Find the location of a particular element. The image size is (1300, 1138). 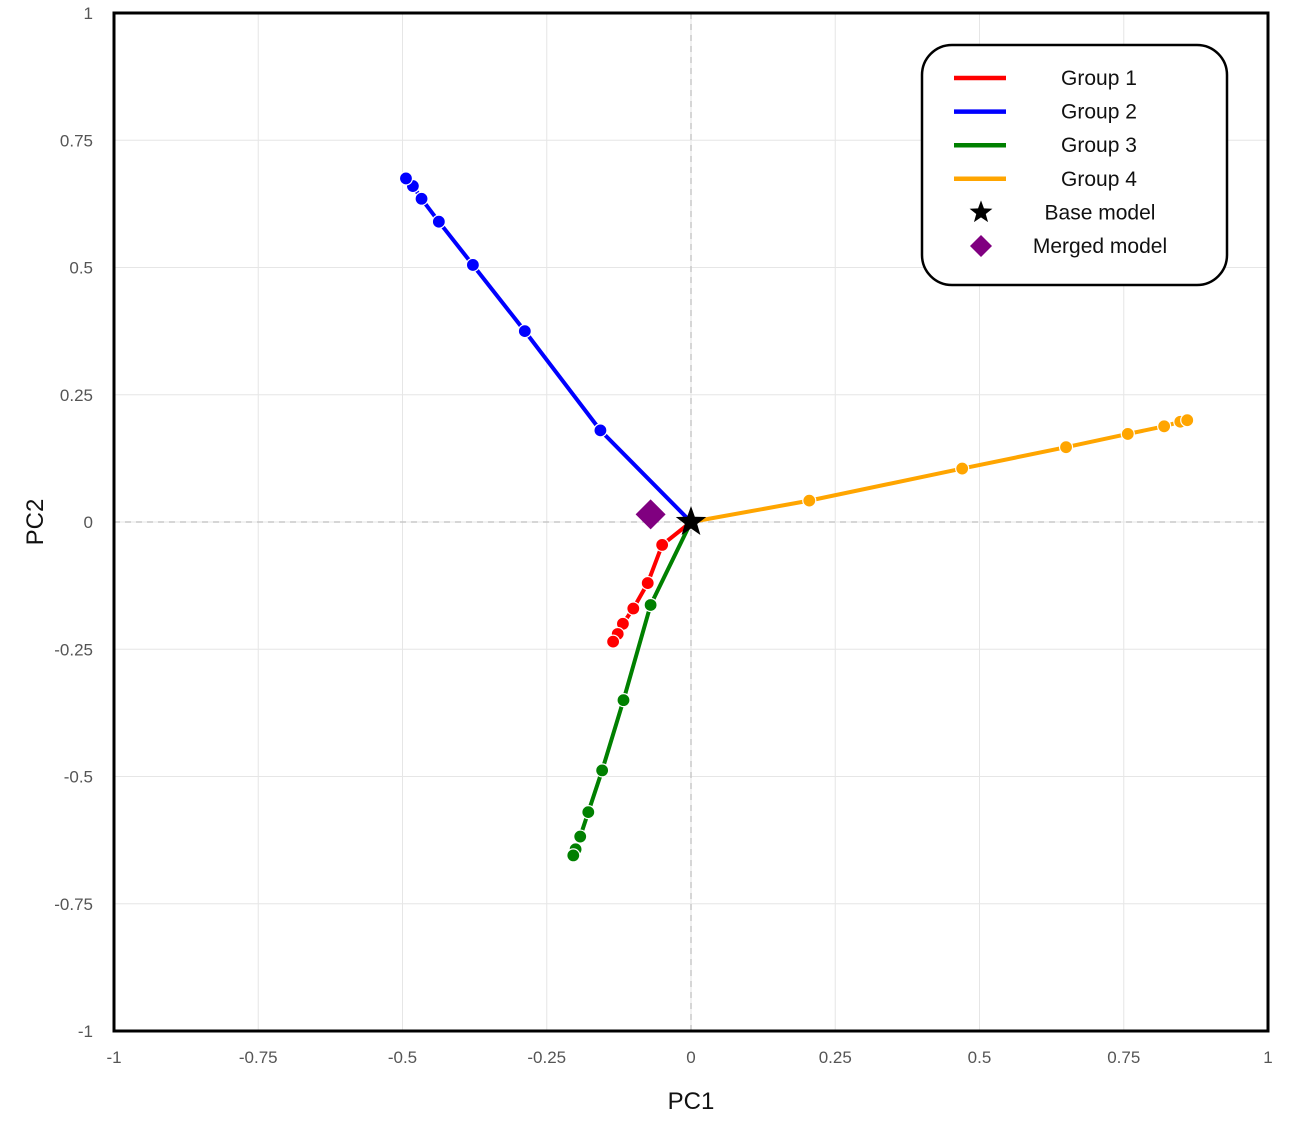

legend-item-star: Base model is located at coordinates (1062, 212).